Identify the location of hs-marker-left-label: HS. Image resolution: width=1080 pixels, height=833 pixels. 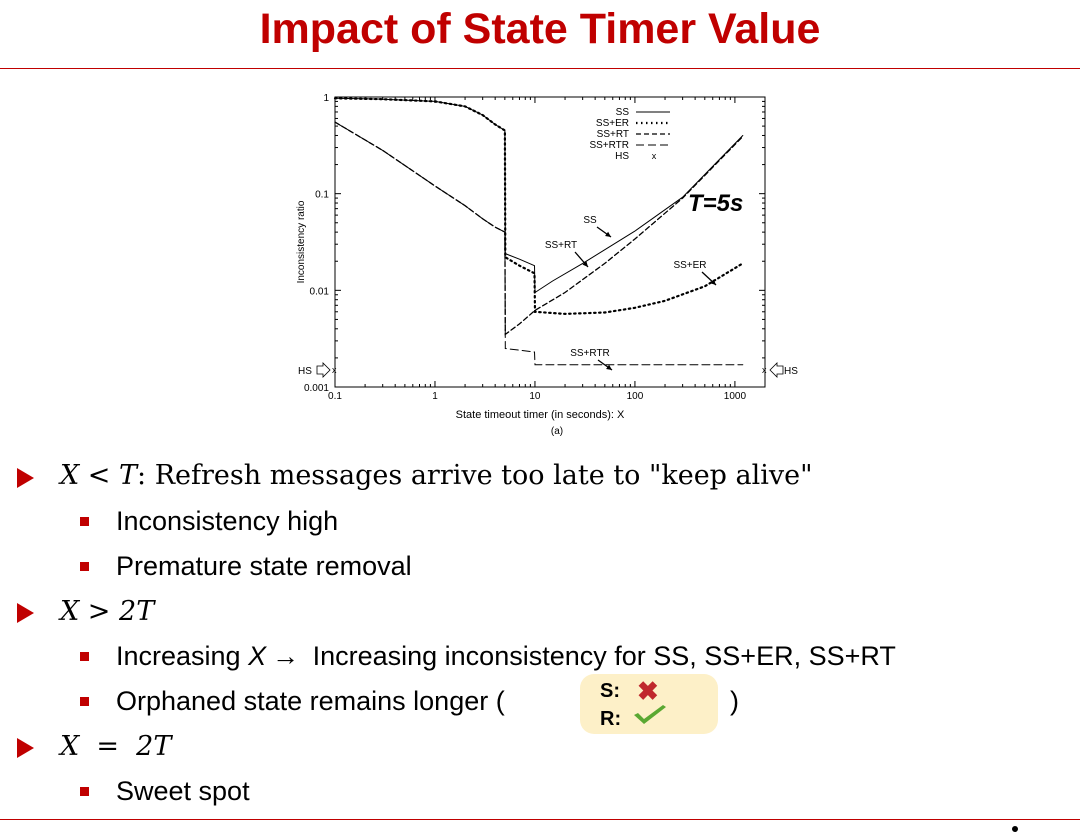
(305, 371).